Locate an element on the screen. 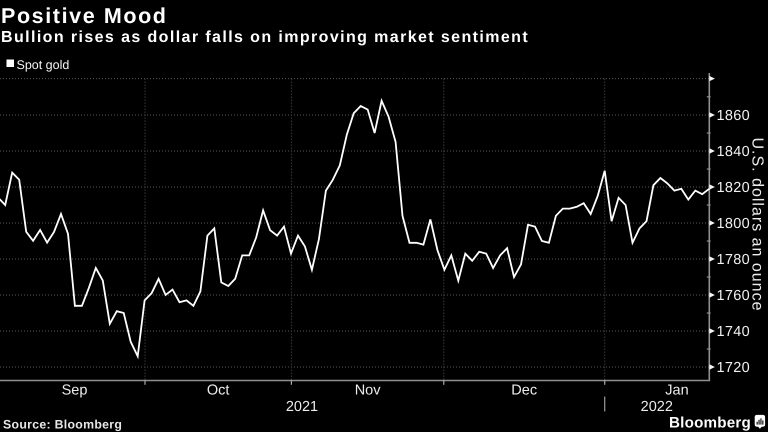 The image size is (768, 432). svg-text: 2022 is located at coordinates (657, 407).